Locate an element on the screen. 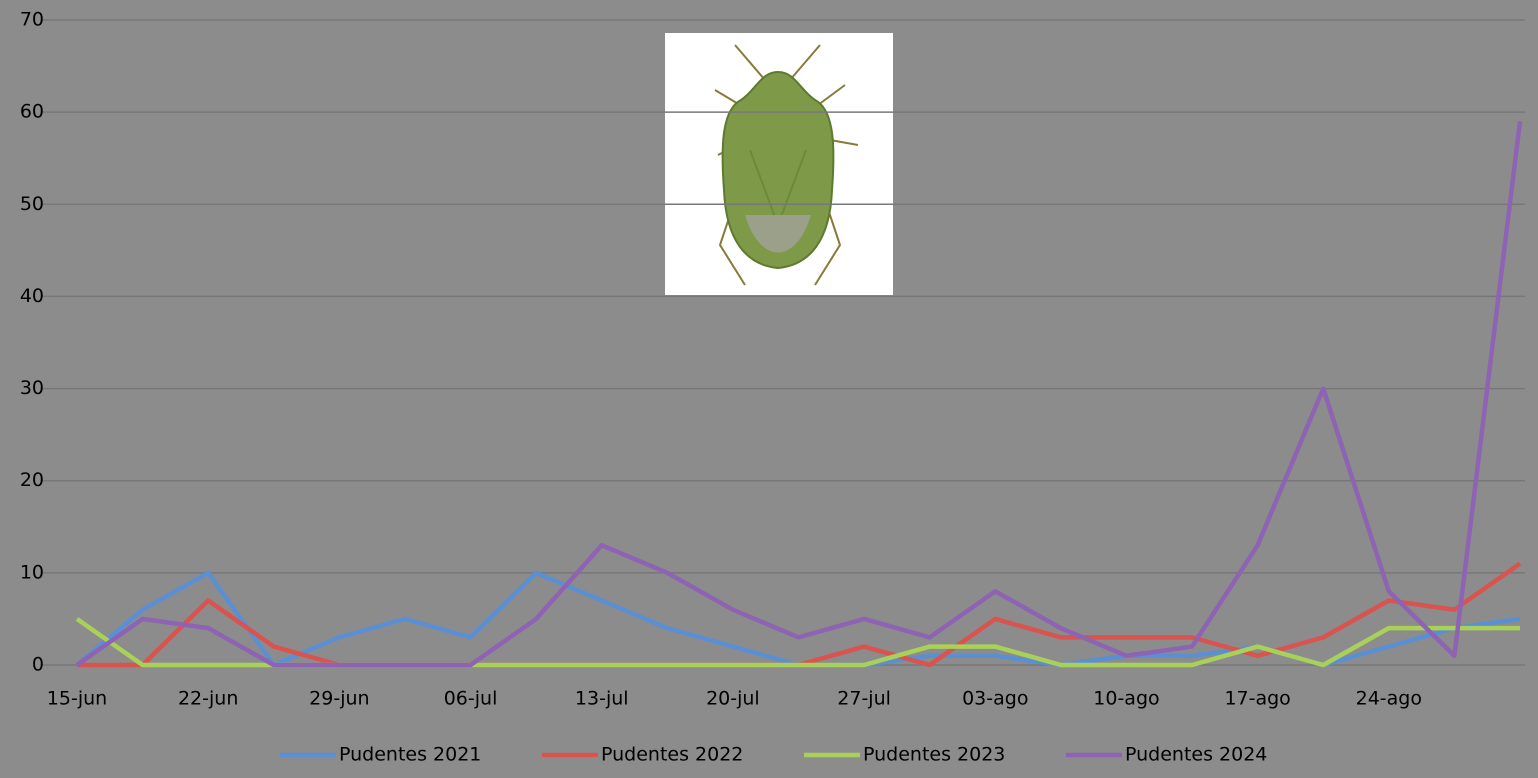 The width and height of the screenshot is (1538, 778). x-tick-label: 27-jul is located at coordinates (864, 699).